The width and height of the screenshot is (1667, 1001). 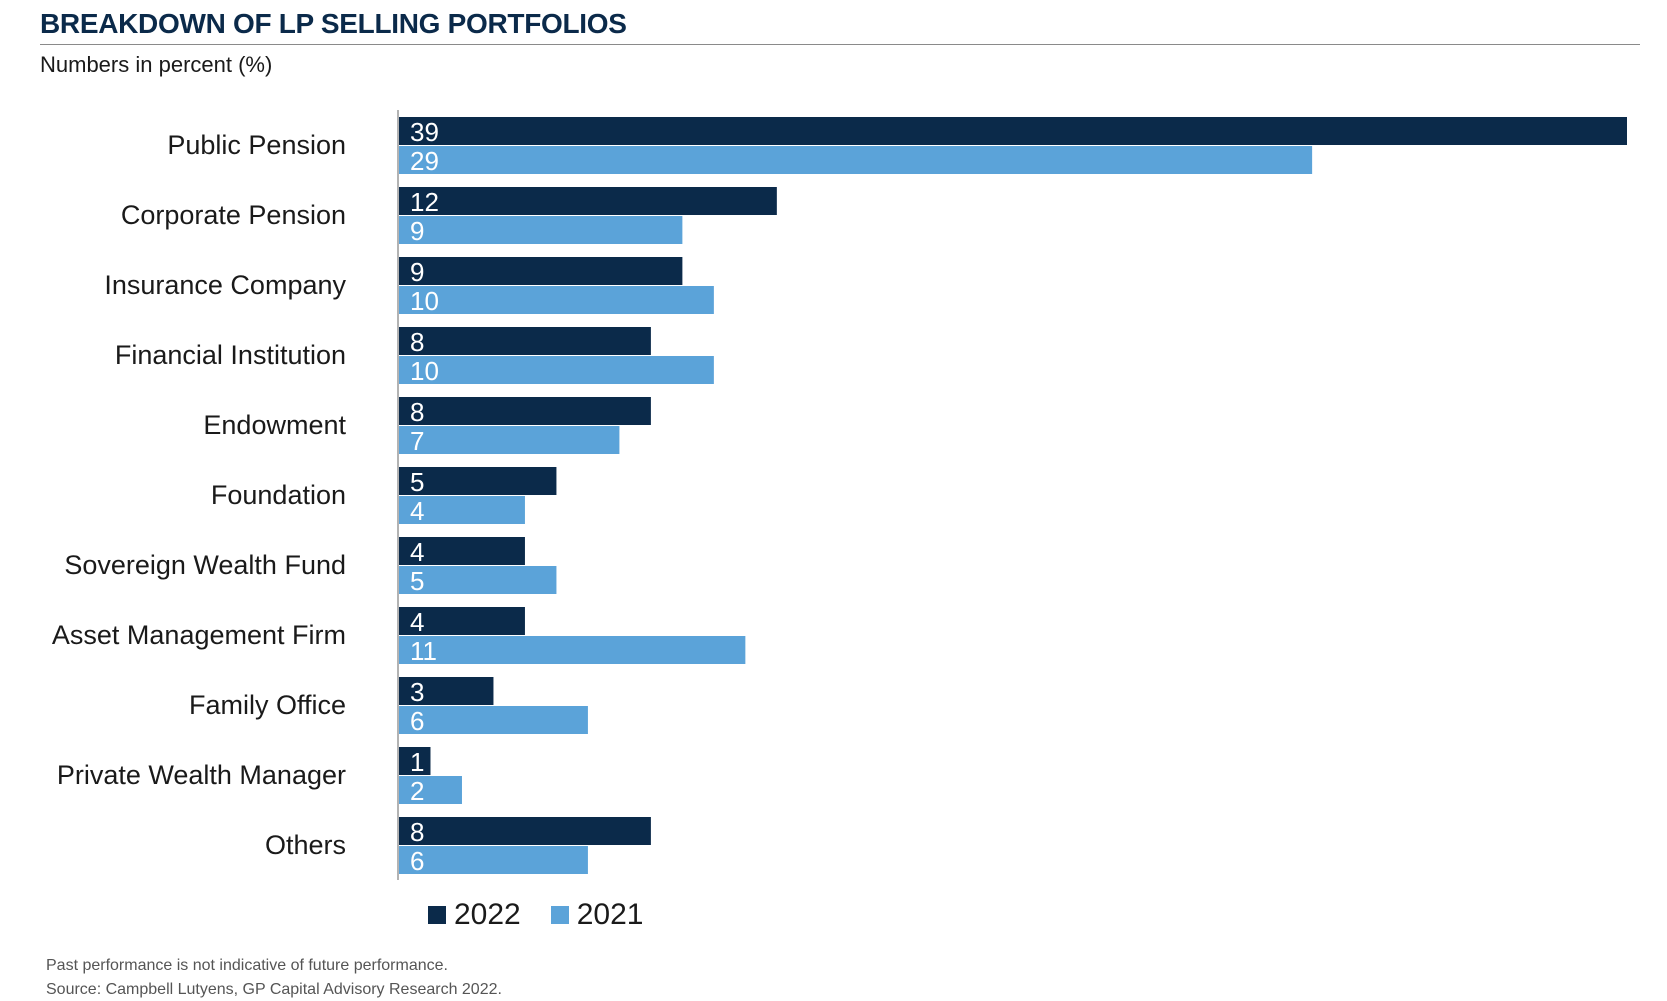 I want to click on bar-value-label-2022: 1, so click(x=417, y=762).